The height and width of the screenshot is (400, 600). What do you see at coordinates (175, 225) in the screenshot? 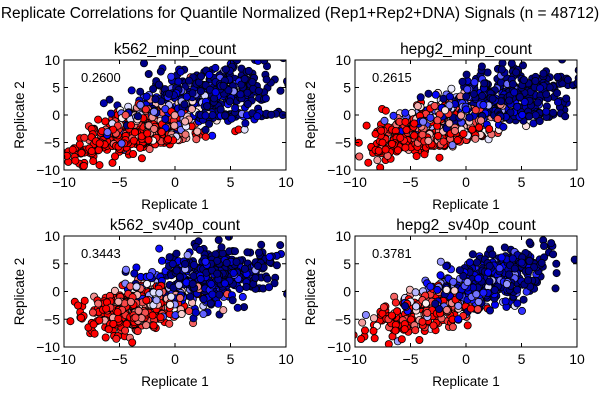
I see `subplot-title: k562_sv40p_count` at bounding box center [175, 225].